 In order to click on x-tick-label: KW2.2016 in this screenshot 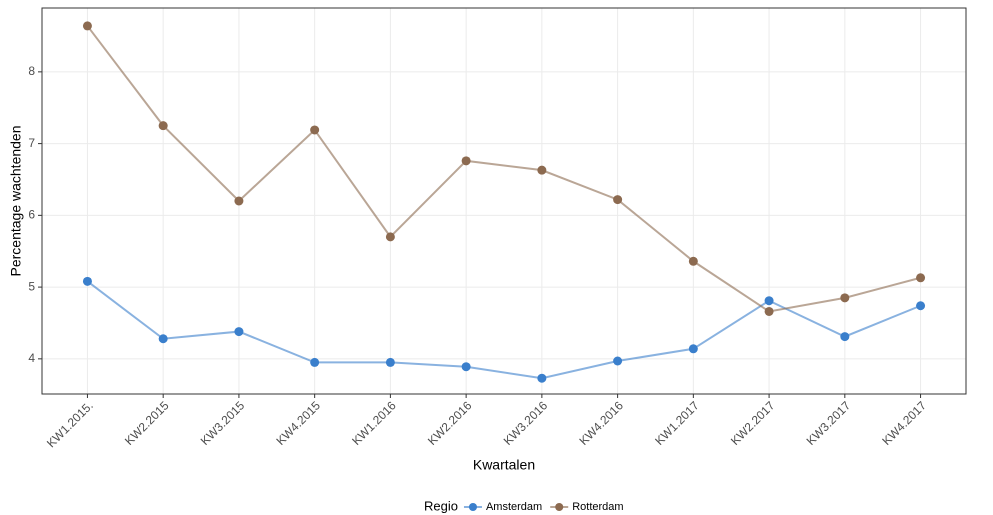, I will do `click(450, 423)`.